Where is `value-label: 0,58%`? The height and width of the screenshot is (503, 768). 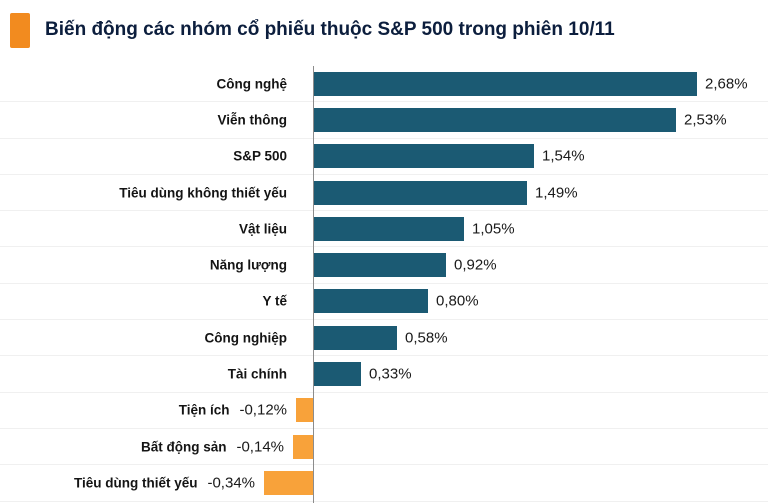
value-label: 0,58% is located at coordinates (426, 338).